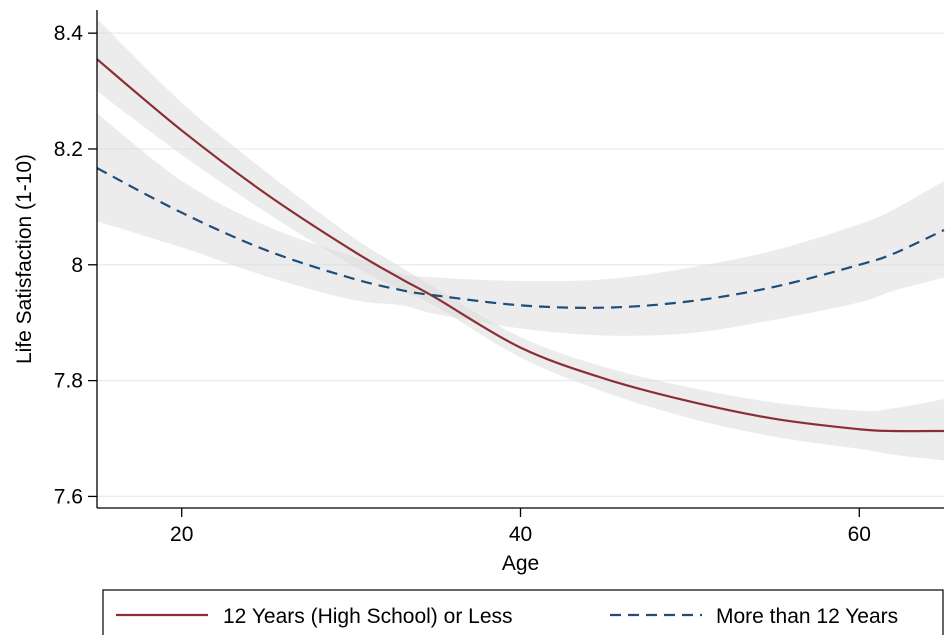  I want to click on x-tick-label-0: 20, so click(181, 534).